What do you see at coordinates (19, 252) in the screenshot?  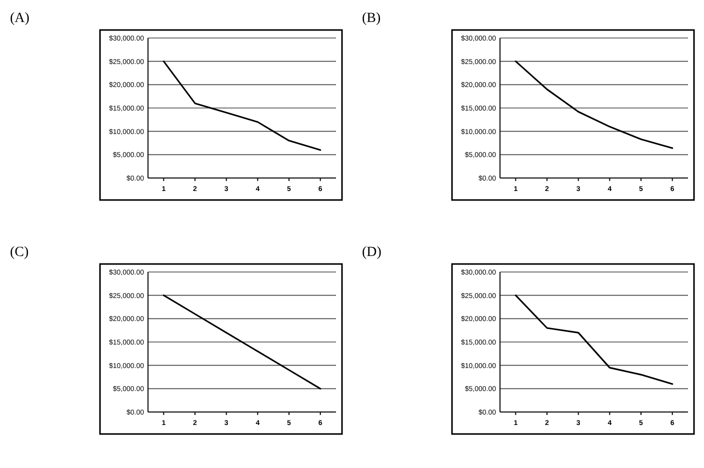 I see `text: (C)` at bounding box center [19, 252].